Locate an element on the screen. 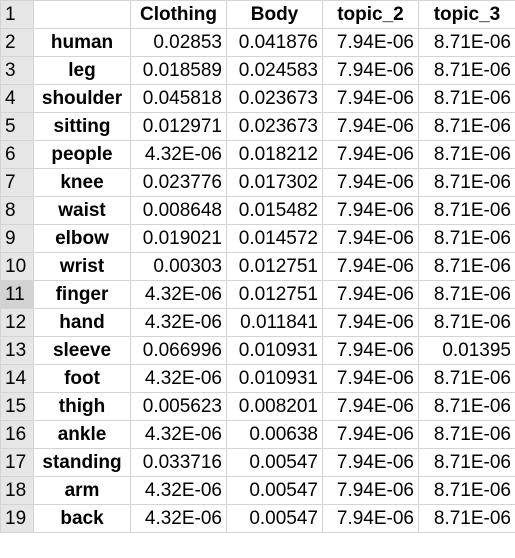 This screenshot has height=558, width=515. cell-word: foot is located at coordinates (82, 378).